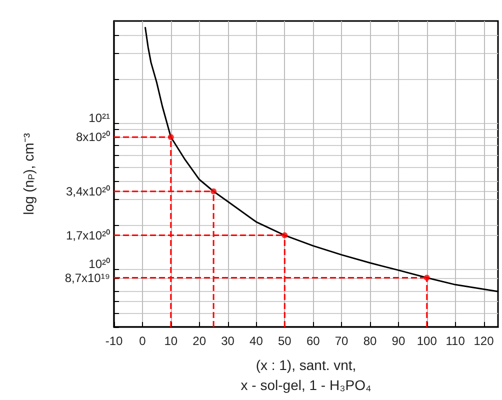 This screenshot has height=400, width=502. I want to click on x-tick-label: 120, so click(484, 341).